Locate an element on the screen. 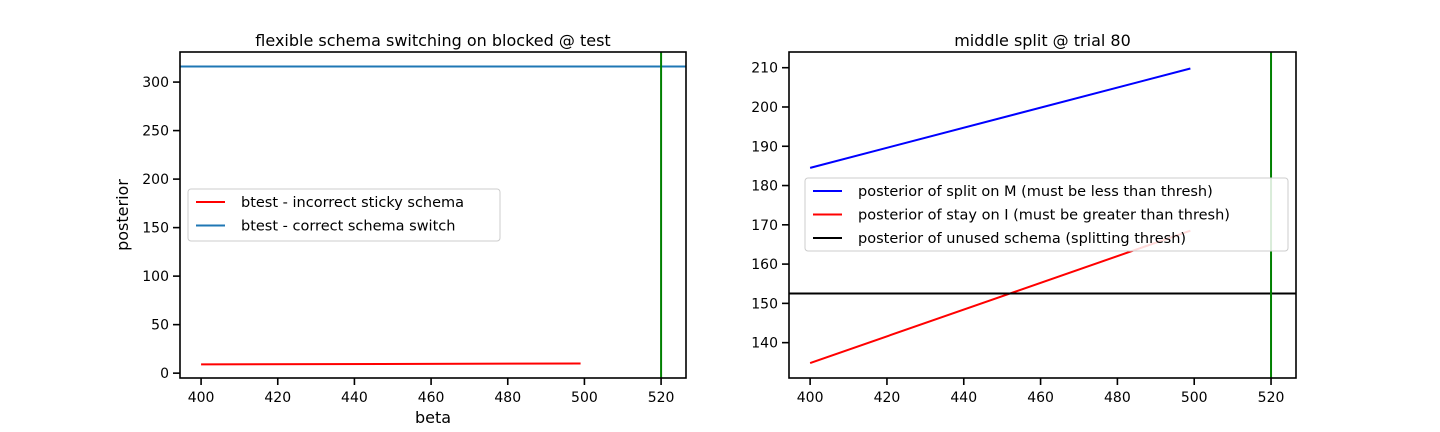 Image resolution: width=1440 pixels, height=432 pixels. y-tick-label: 140 is located at coordinates (764, 344).